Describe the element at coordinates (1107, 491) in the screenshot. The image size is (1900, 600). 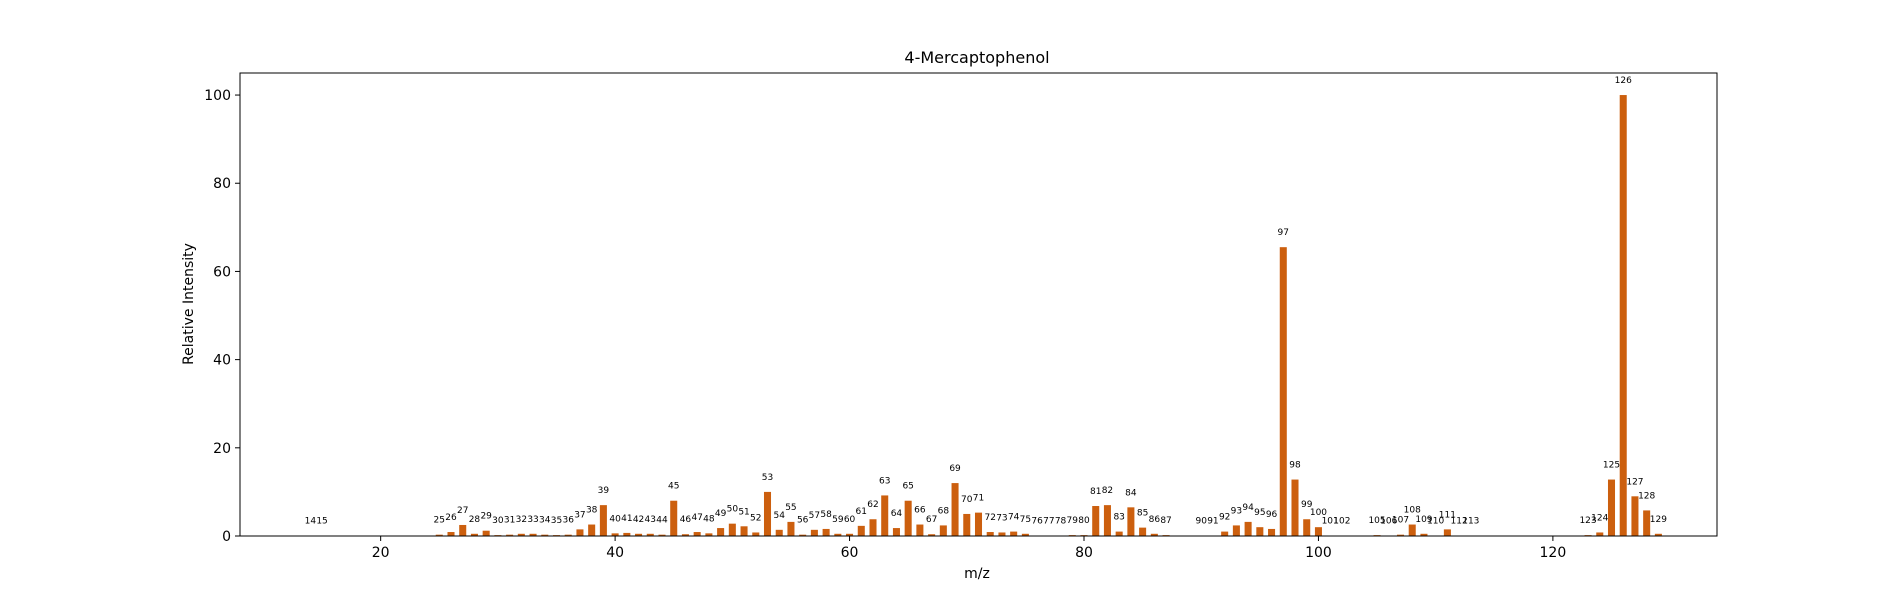
I see `bar-label-mz-82: 82` at that location.